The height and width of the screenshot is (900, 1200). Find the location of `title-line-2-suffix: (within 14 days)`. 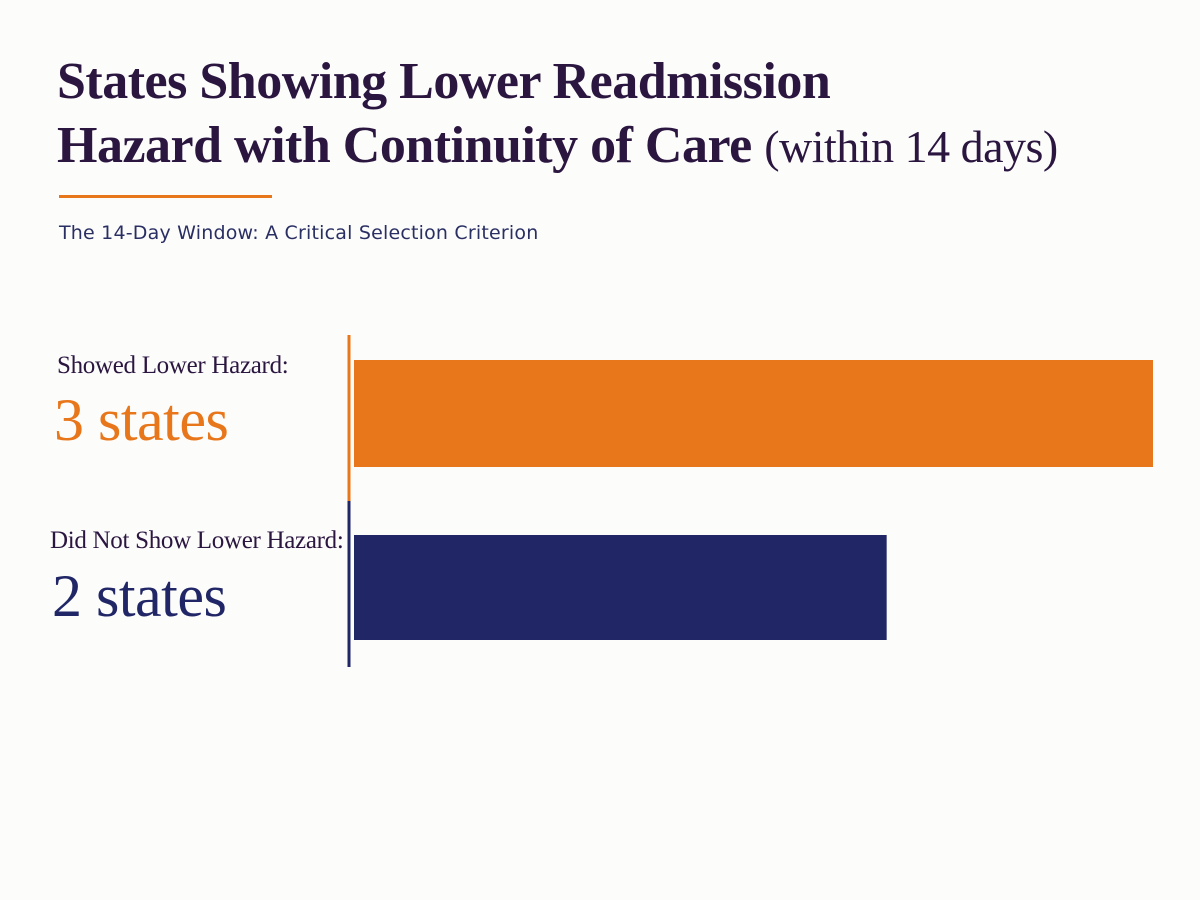

title-line-2-suffix: (within 14 days) is located at coordinates (911, 146).